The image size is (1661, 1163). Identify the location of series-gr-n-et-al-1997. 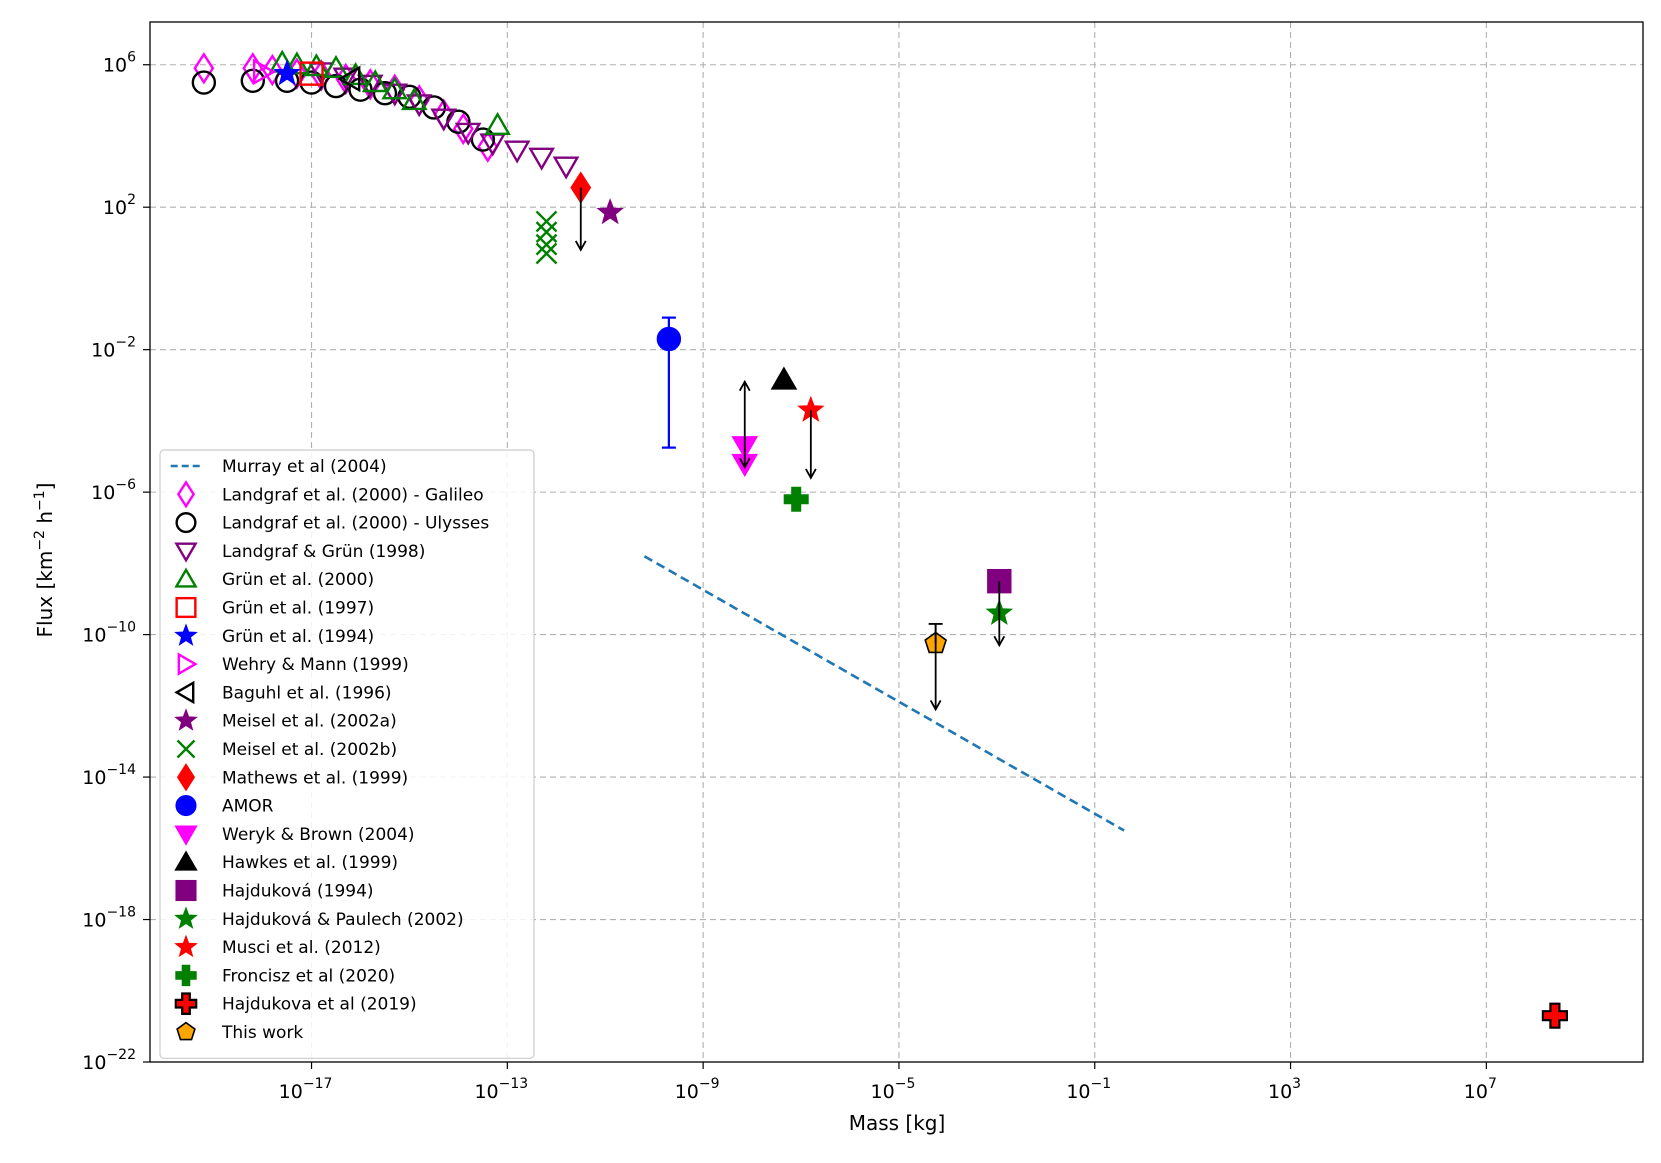
(311, 73).